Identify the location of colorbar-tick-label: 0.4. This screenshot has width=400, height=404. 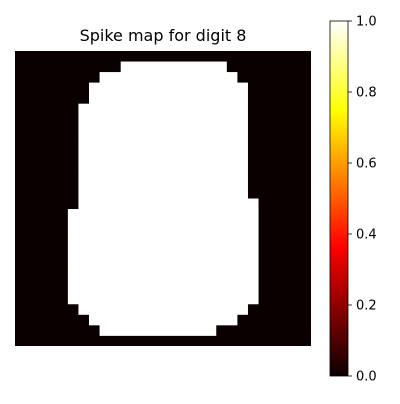
(366, 235).